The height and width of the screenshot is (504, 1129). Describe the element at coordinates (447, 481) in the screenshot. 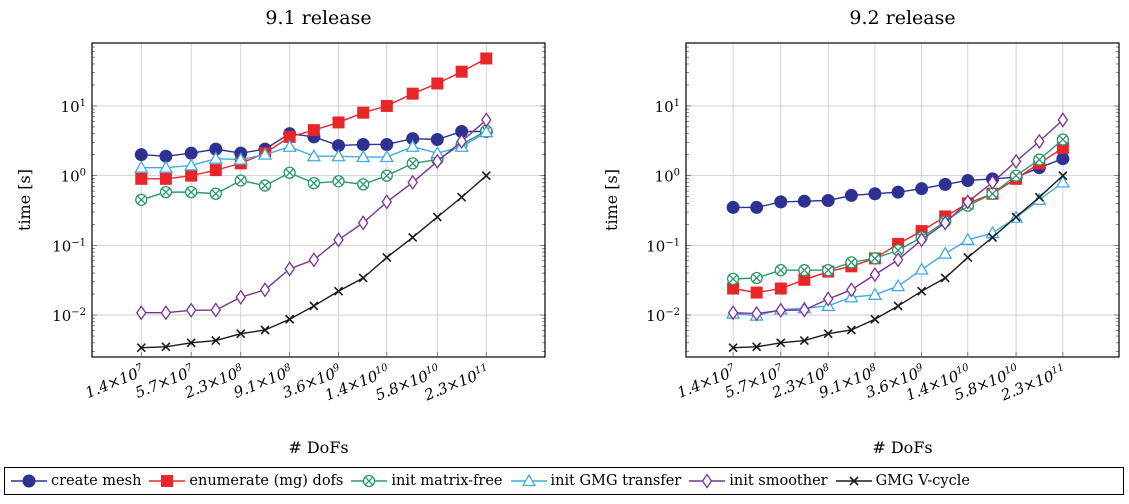

I see `legend-label: init matrix-free` at that location.